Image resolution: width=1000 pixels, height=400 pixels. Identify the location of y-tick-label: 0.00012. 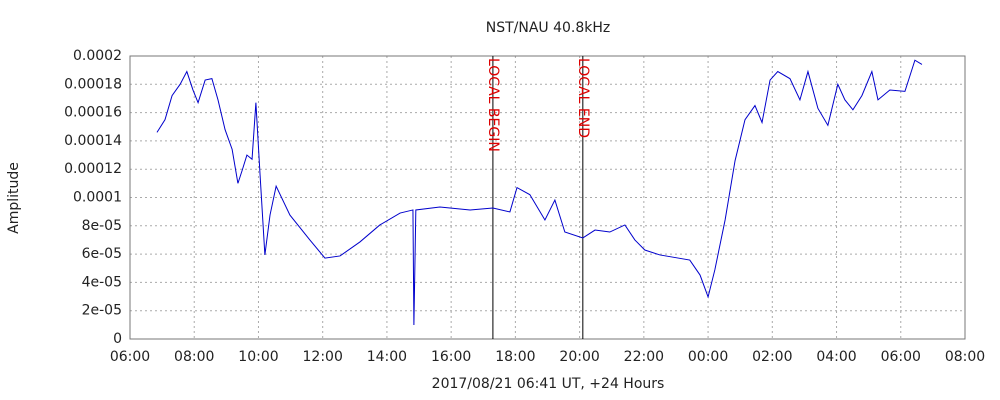
(93, 169).